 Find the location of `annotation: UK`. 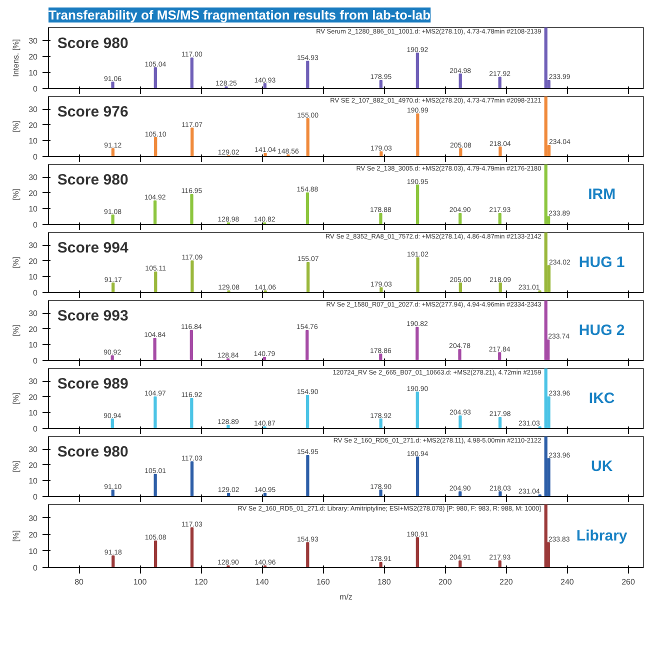

annotation: UK is located at coordinates (602, 466).